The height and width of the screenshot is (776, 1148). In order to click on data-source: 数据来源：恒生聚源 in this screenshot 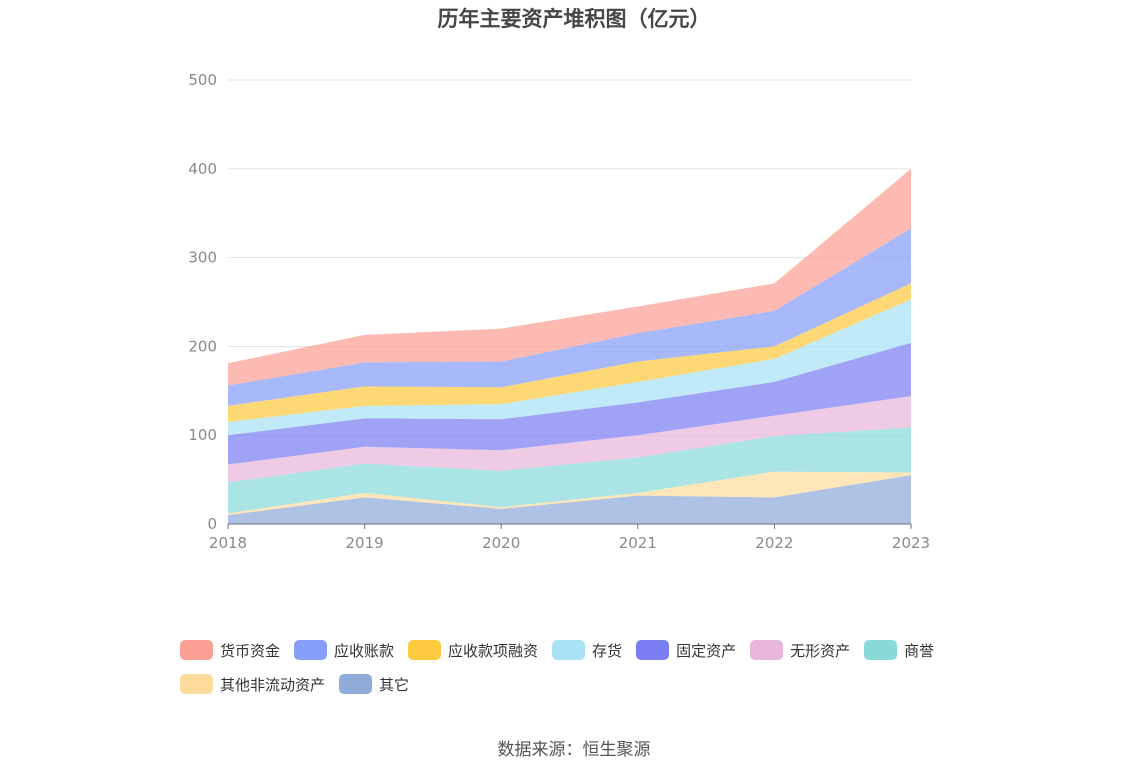, I will do `click(574, 750)`.